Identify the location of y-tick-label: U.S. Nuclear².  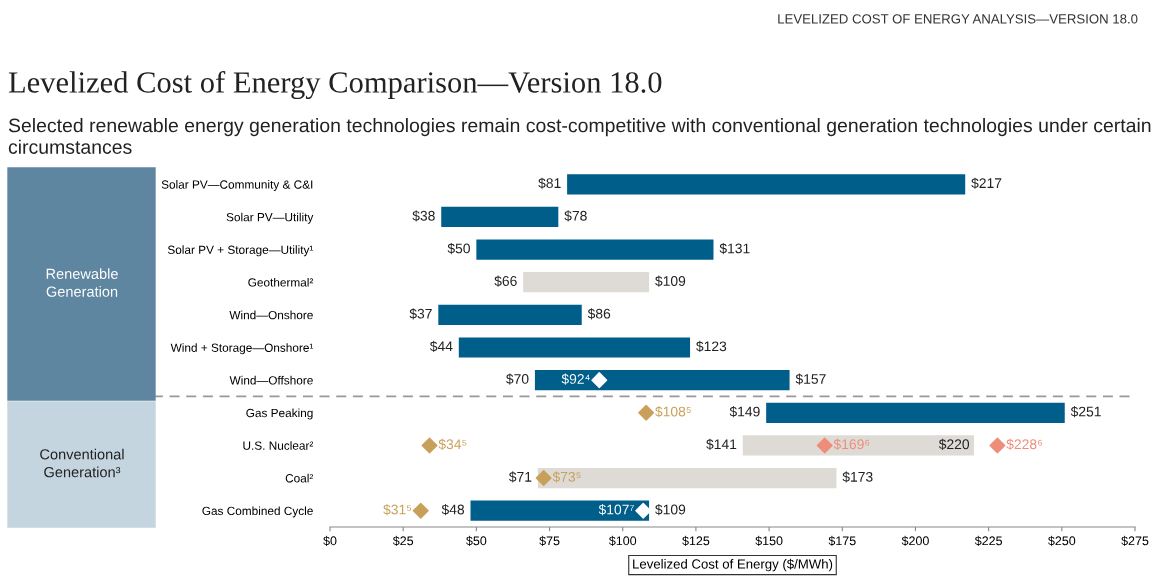
(278, 445).